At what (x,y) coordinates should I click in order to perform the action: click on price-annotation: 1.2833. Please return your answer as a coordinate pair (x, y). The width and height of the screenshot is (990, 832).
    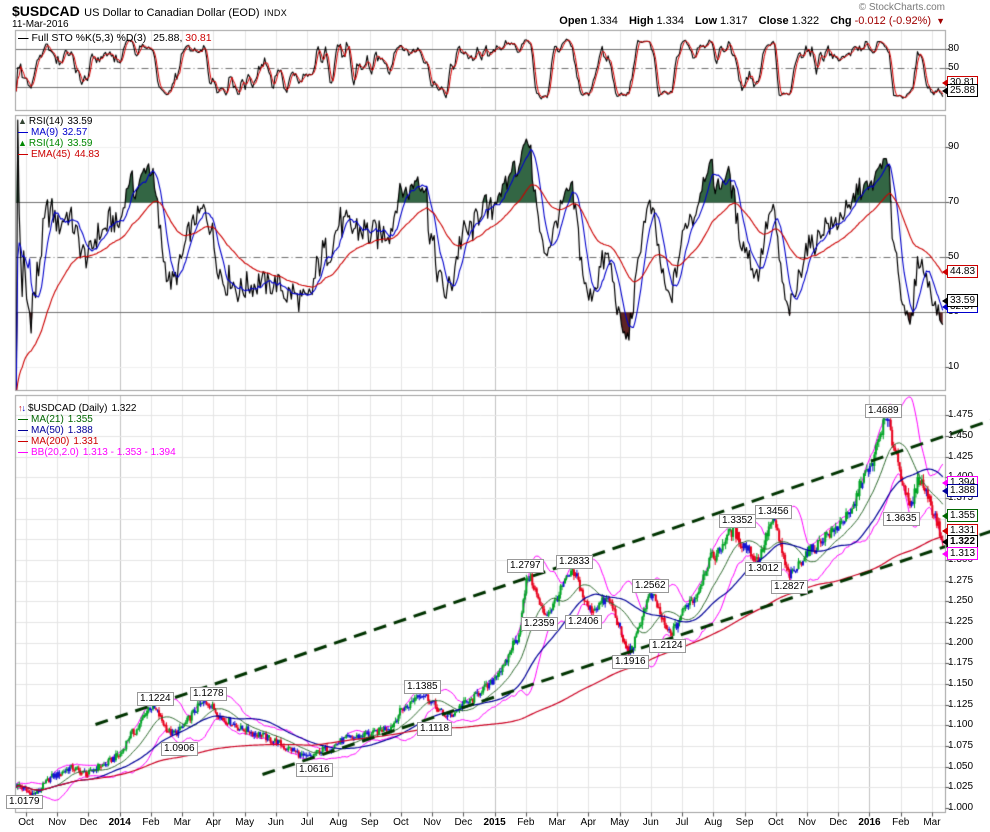
    Looking at the image, I should click on (574, 562).